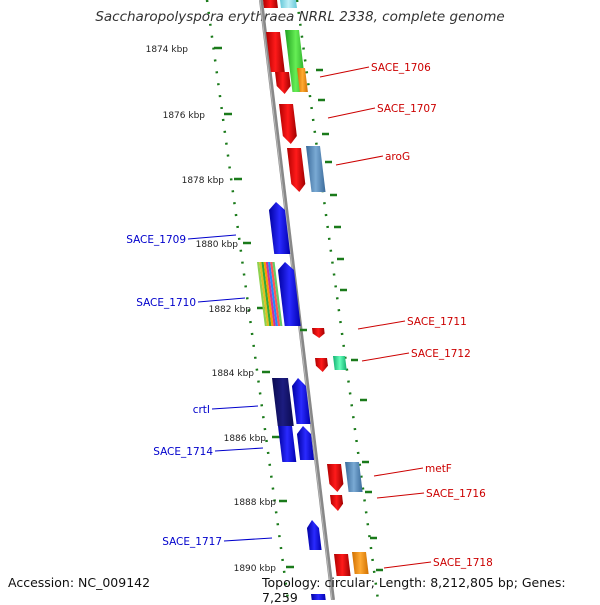 This screenshot has height=605, width=600. I want to click on feature-metf, so click(335, 478).